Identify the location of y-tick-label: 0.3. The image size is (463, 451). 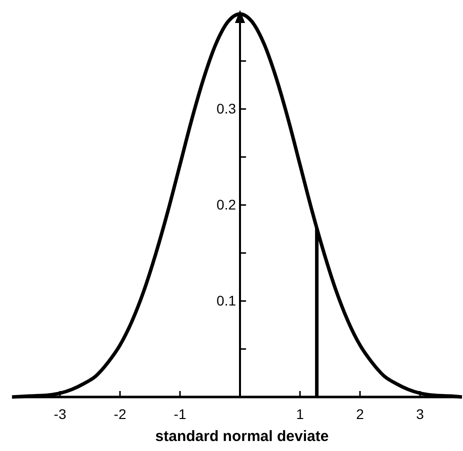
(226, 108).